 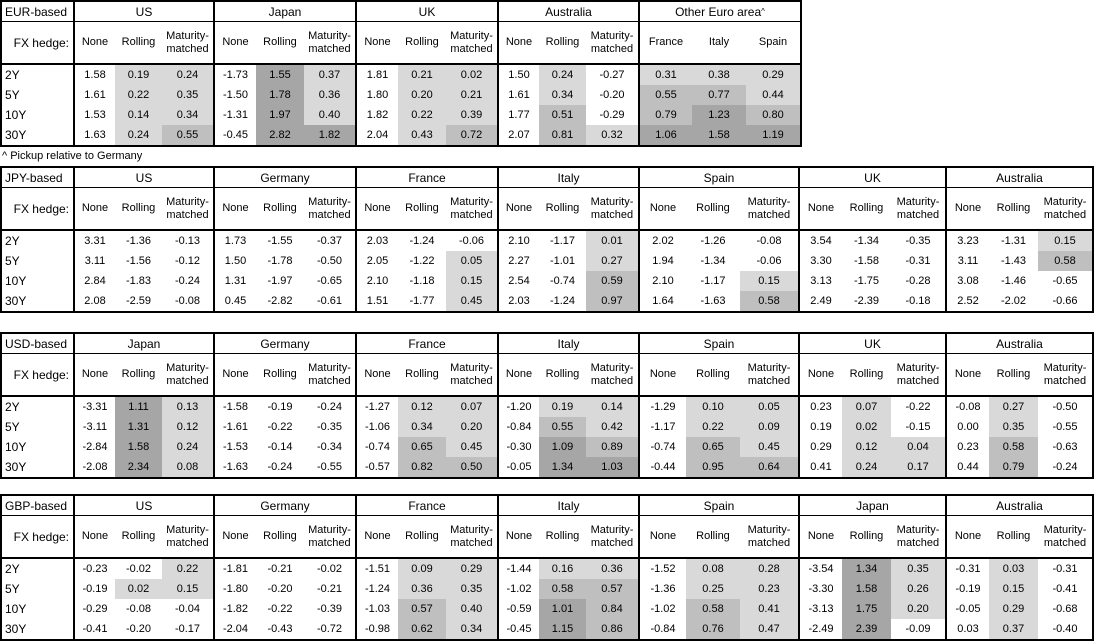 I want to click on value-cell: 1.53, so click(x=94, y=115).